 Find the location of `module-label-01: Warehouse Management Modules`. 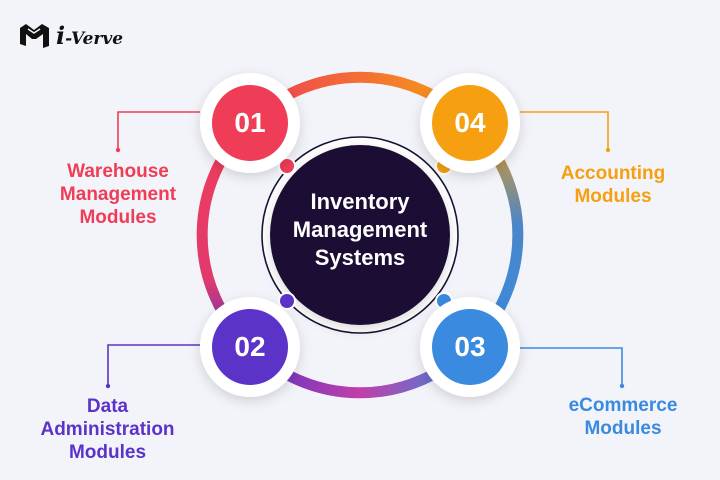

module-label-01: Warehouse Management Modules is located at coordinates (118, 194).